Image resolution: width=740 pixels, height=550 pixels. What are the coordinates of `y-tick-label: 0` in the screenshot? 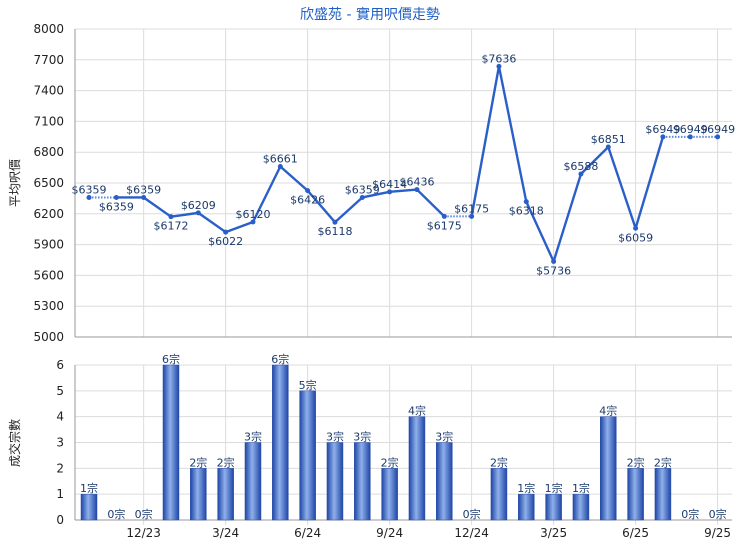 It's located at (60, 520).